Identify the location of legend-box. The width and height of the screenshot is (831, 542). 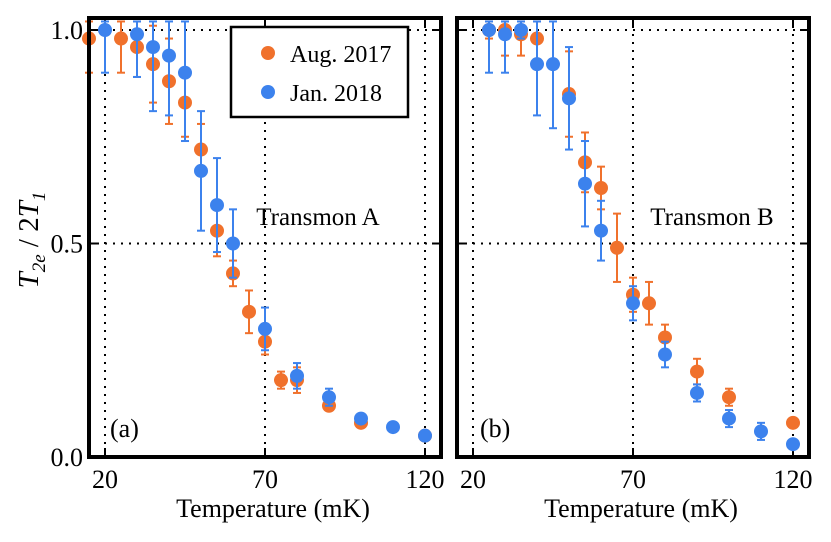
(319, 72).